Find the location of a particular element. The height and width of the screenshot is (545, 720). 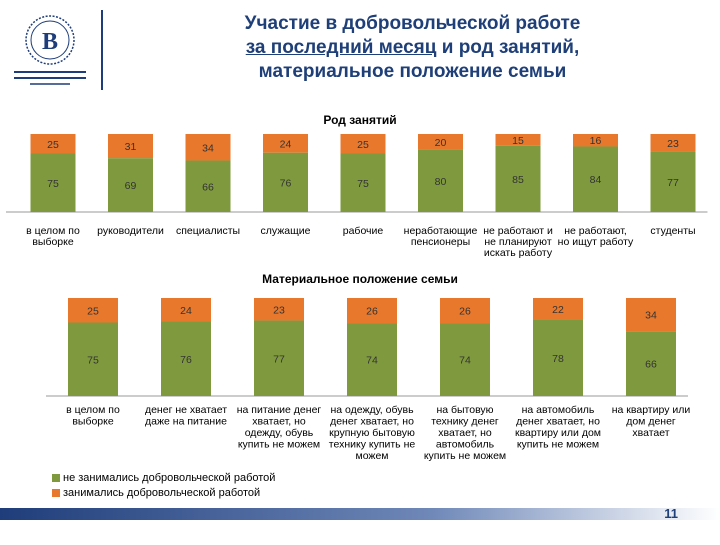

category-label-line: студенты is located at coordinates (672, 231).